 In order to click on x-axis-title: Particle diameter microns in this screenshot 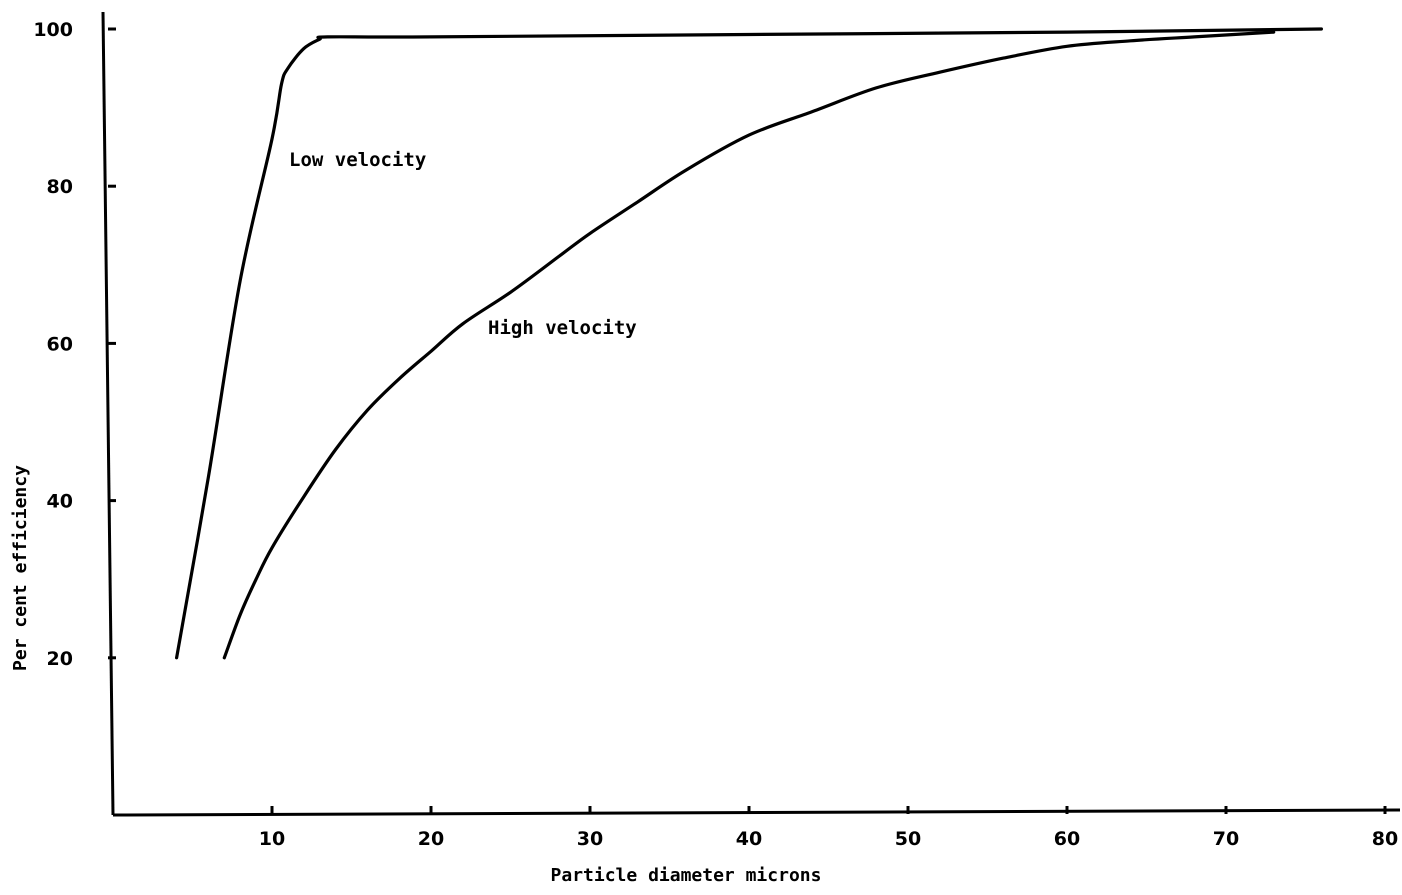, I will do `click(686, 875)`.